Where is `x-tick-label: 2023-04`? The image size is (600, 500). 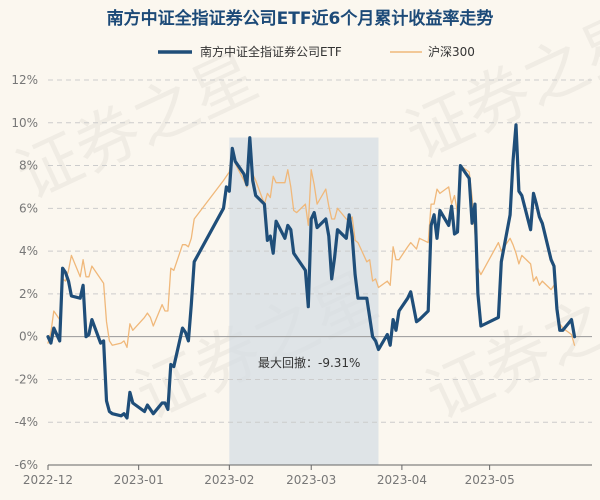 x-tick-label: 2023-04 is located at coordinates (402, 480).